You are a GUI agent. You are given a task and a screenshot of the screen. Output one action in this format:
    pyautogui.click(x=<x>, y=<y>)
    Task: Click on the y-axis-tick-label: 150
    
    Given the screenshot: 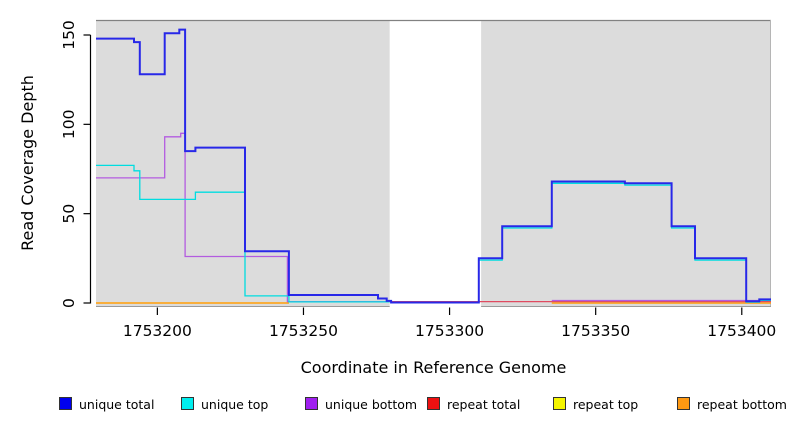 What is the action you would take?
    pyautogui.click(x=69, y=35)
    